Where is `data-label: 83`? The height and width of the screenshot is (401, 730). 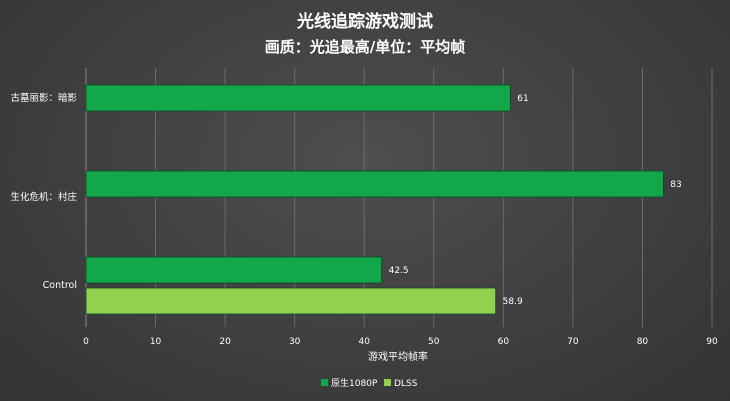 data-label: 83 is located at coordinates (675, 185).